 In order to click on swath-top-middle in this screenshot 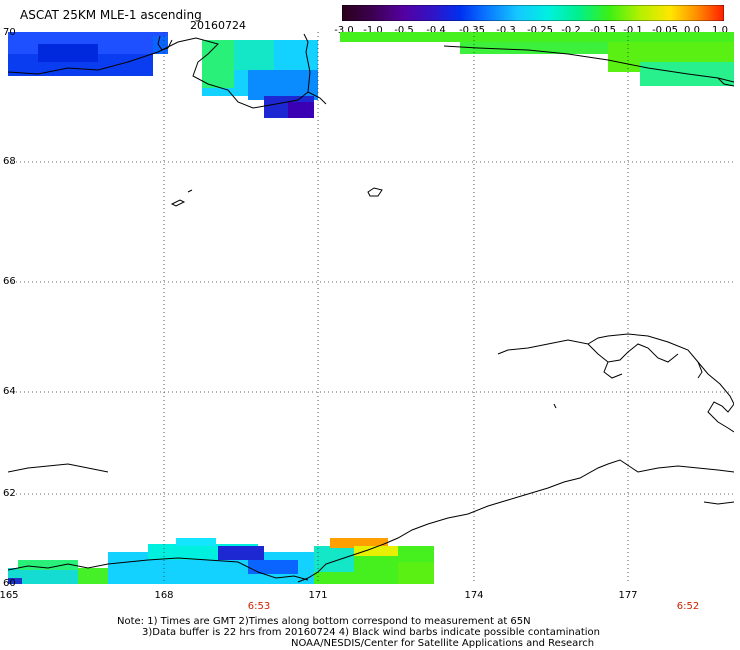, I will do `click(260, 79)`.